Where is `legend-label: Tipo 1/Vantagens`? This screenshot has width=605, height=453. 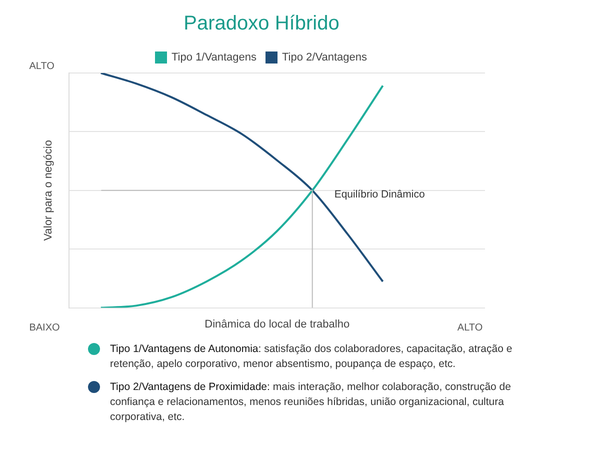 legend-label: Tipo 1/Vantagens is located at coordinates (214, 58).